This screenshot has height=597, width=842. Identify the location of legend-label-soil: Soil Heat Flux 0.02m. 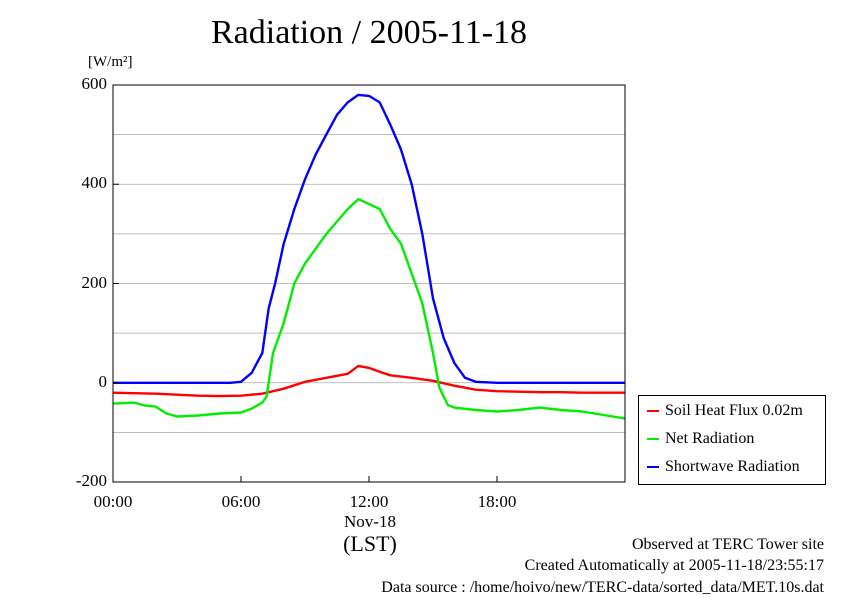
(734, 410).